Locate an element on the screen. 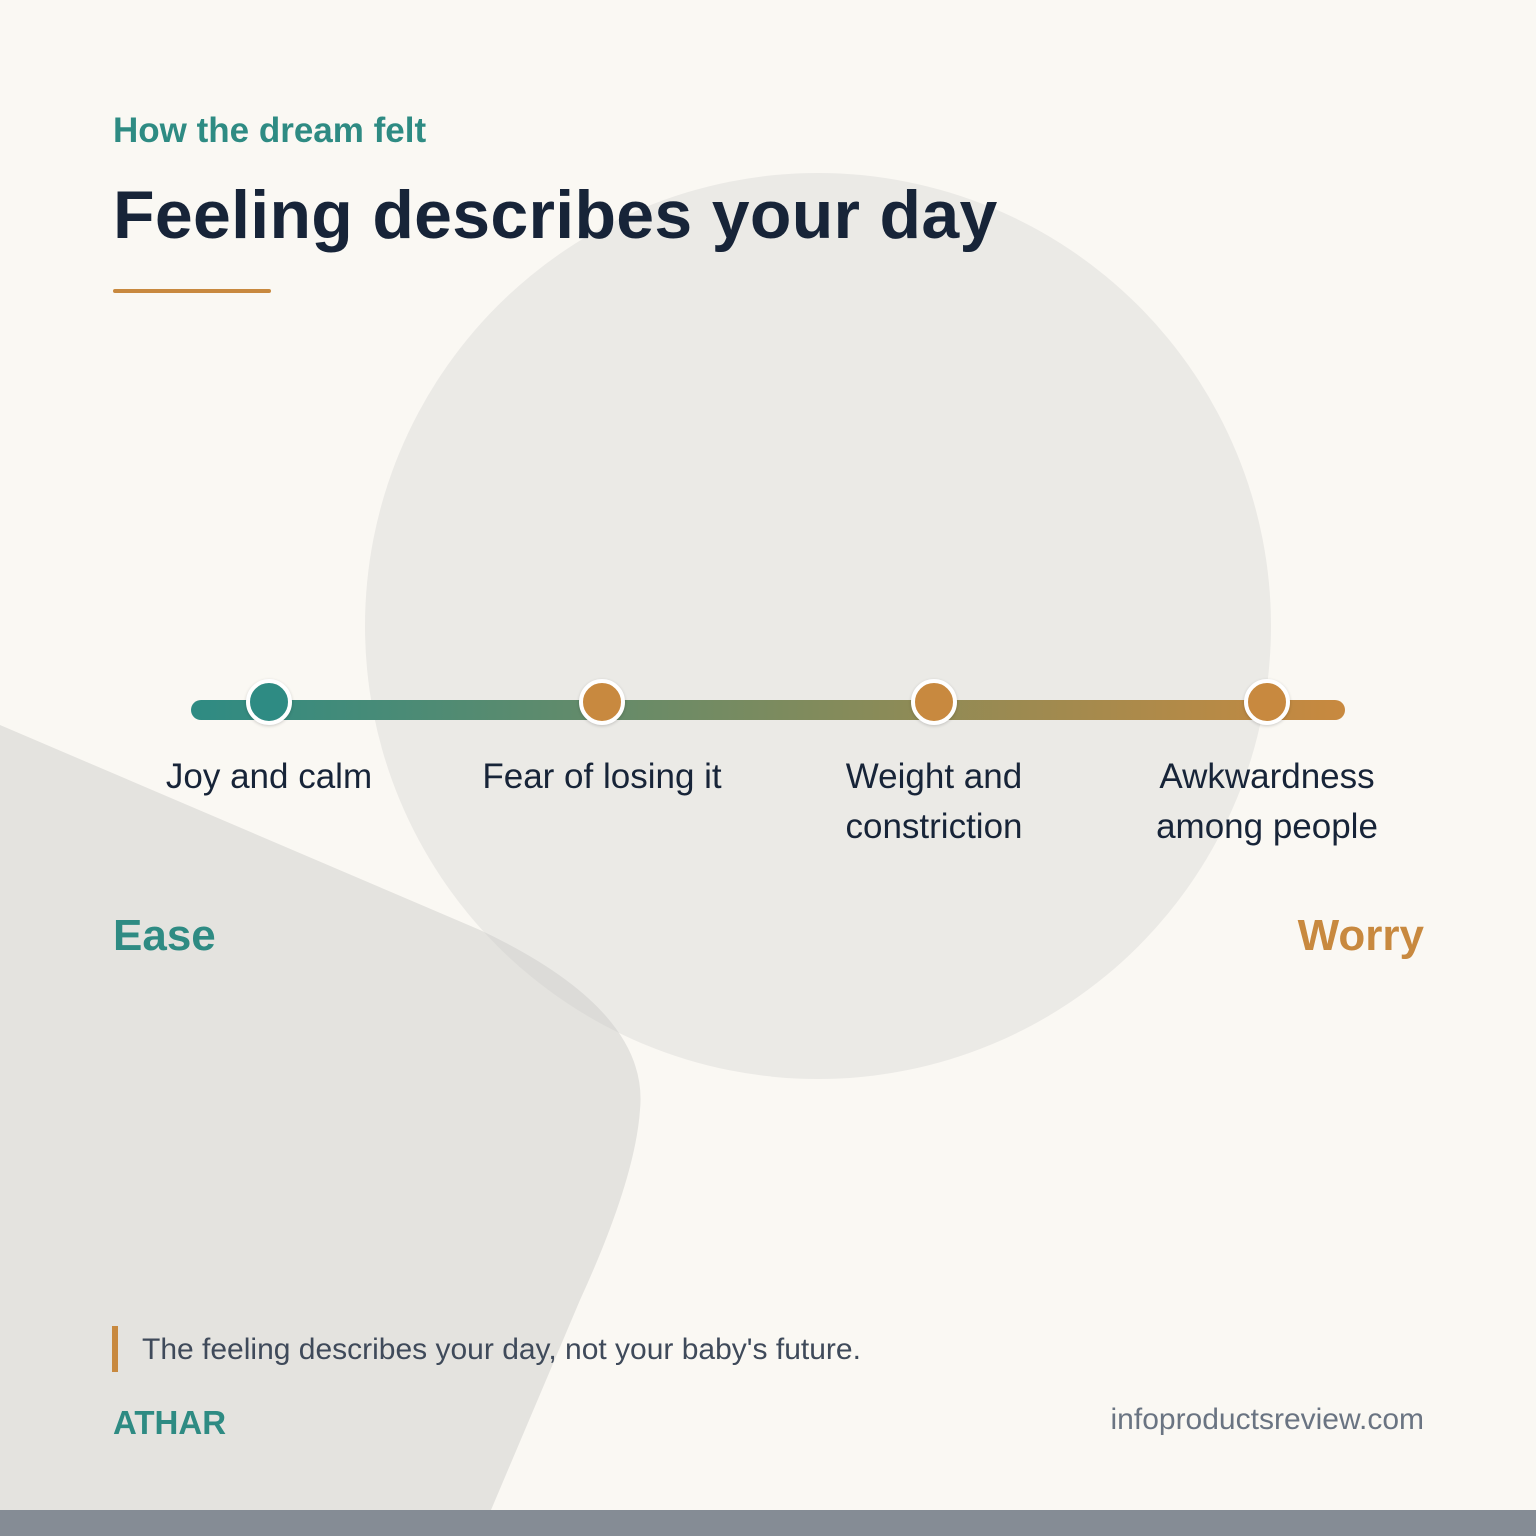  scale-label-fear-of-losing-it: Fear of losing it is located at coordinates (602, 776).